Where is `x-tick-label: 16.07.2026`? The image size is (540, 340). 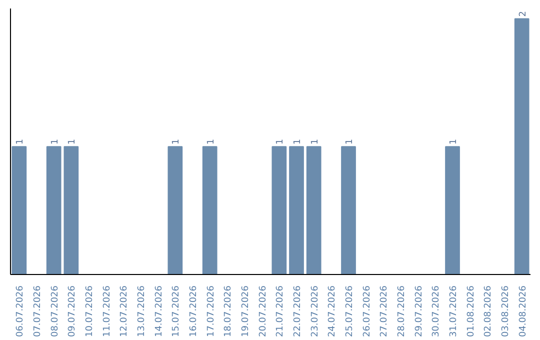 x-tick-label: 16.07.2026 is located at coordinates (194, 311).